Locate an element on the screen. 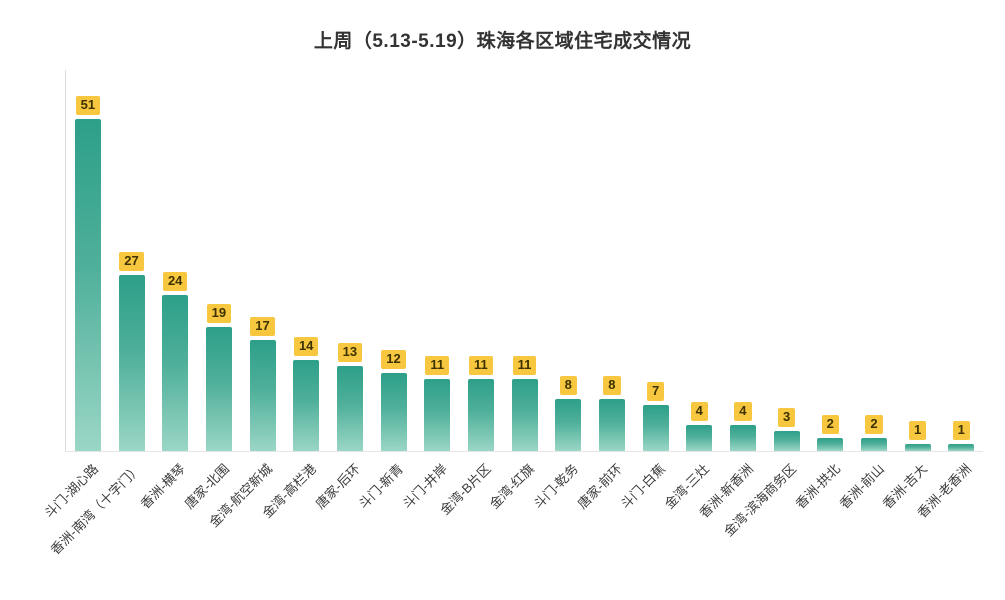 The image size is (1005, 600). value-label: 14 is located at coordinates (306, 346).